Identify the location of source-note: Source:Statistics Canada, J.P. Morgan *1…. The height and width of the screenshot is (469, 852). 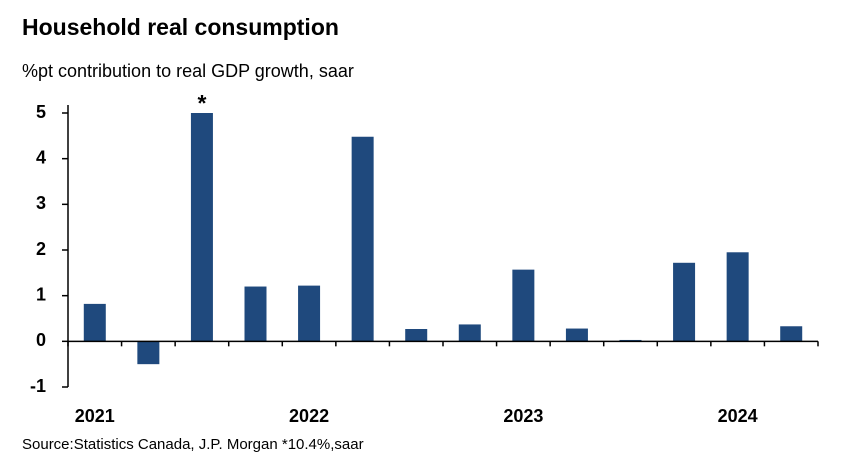
(193, 444).